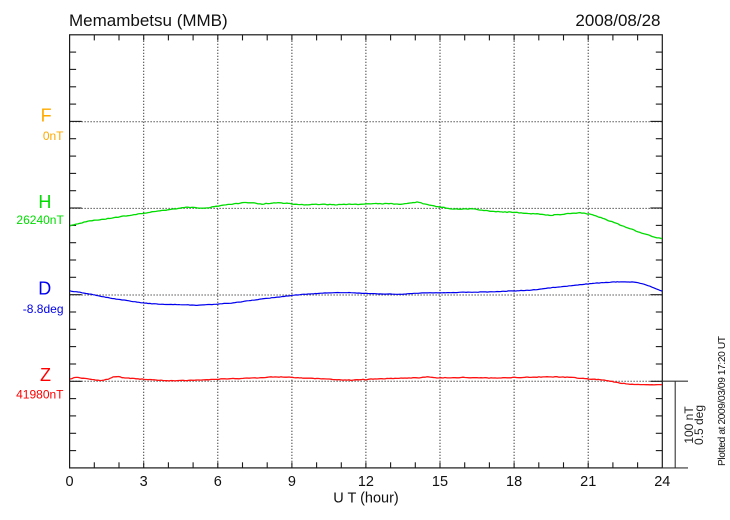 The image size is (730, 520). What do you see at coordinates (53, 136) in the screenshot?
I see `svg-text: 0nT` at bounding box center [53, 136].